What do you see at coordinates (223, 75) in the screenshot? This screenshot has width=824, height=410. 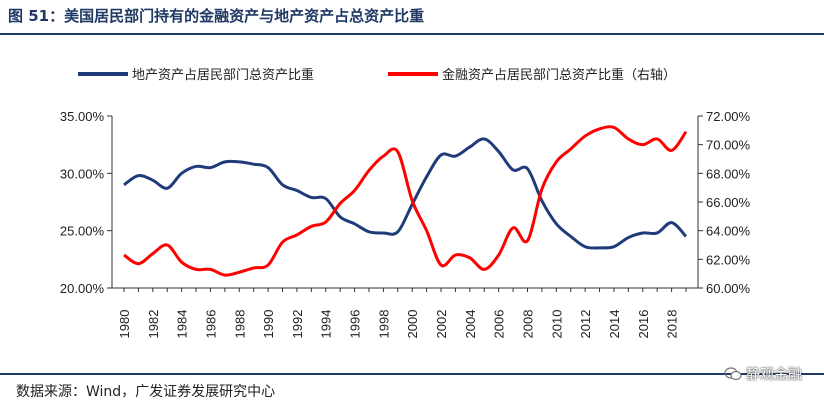 I see `legend-label-series1: 地产资产占居民部门总资产比重` at bounding box center [223, 75].